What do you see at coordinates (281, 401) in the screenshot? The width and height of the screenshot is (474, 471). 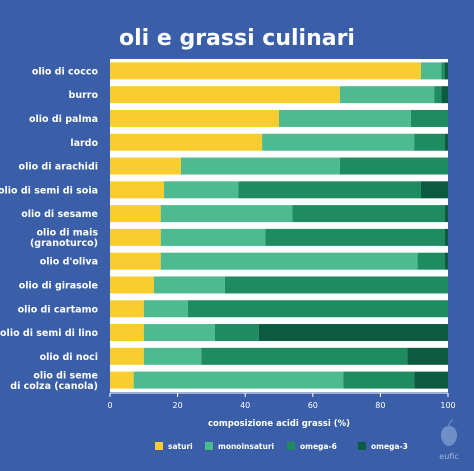 I see `x-axis-ticks: 0 20 40 60 80 100` at bounding box center [281, 401].